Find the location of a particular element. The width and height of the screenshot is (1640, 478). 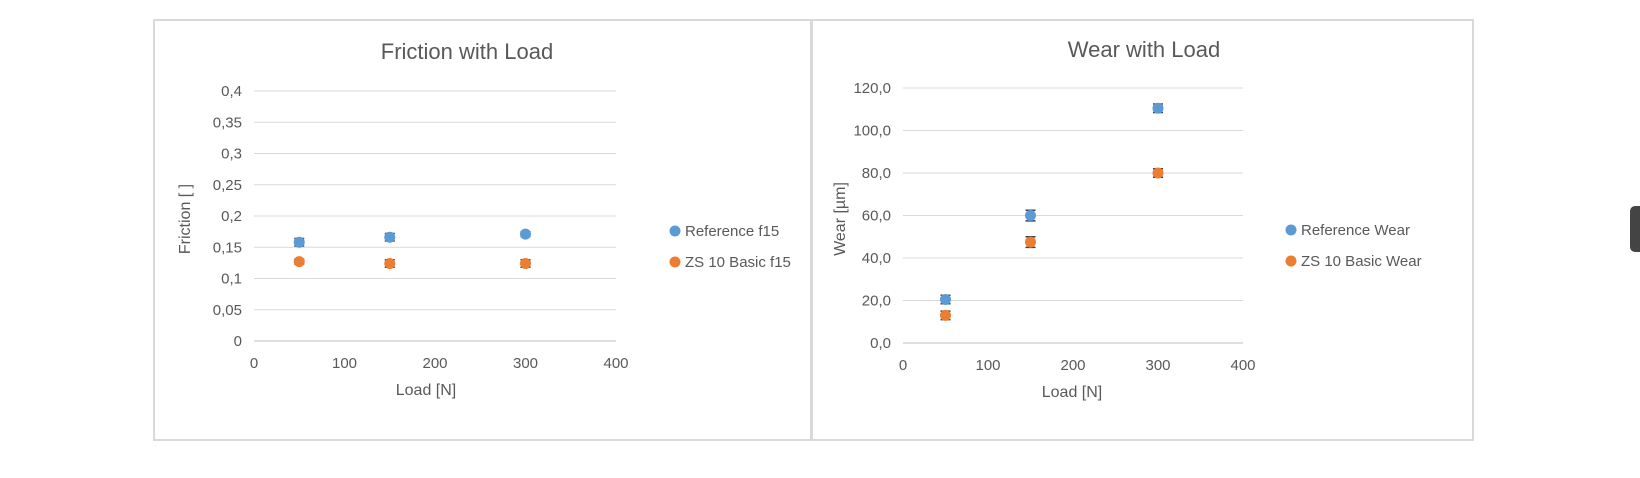

chart-title: Friction with Load is located at coordinates (467, 51).